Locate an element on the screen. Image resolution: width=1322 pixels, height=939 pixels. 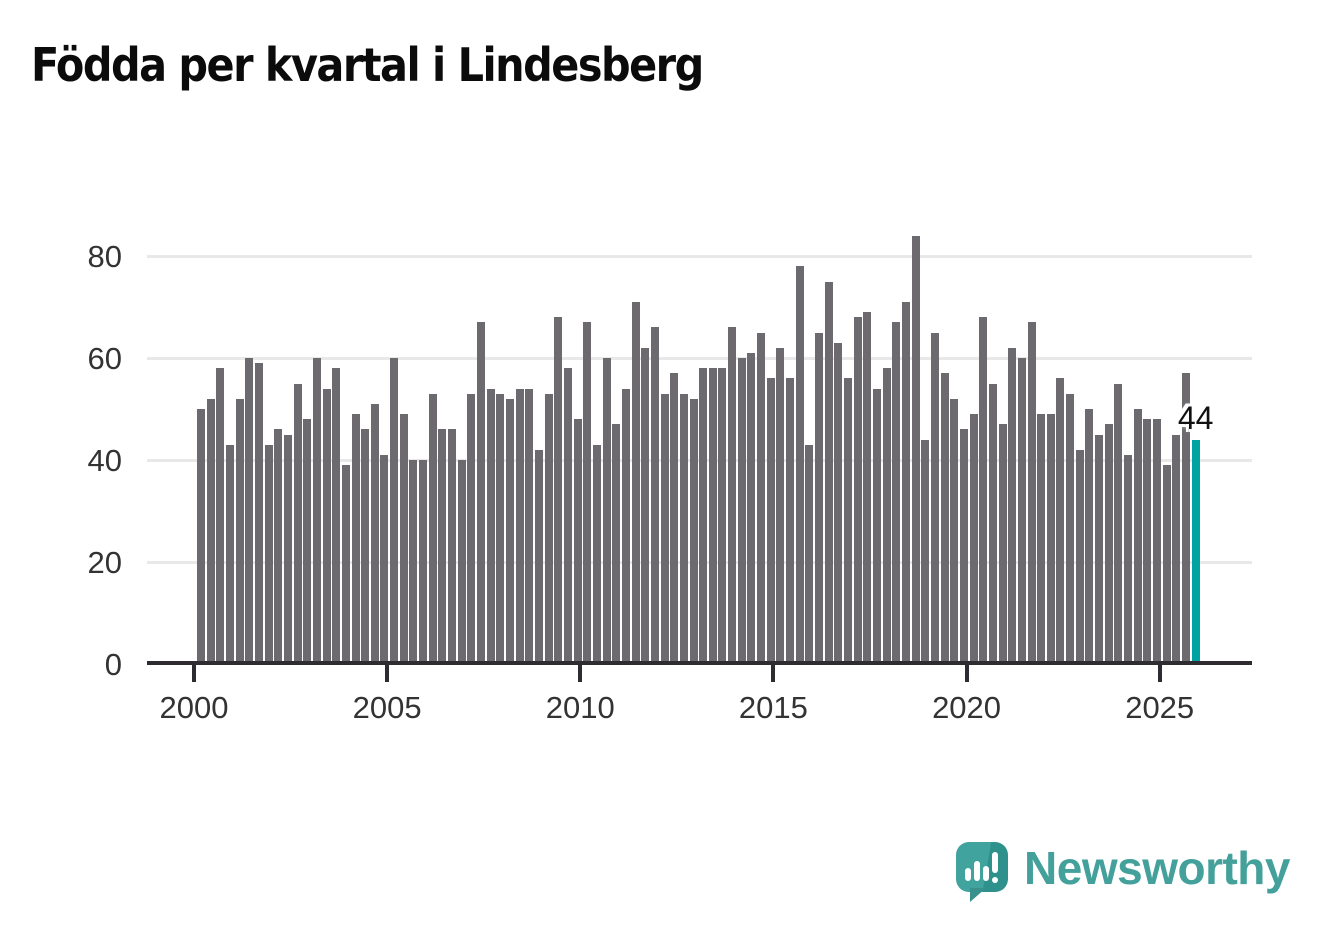
y-axis-label: 60 is located at coordinates (104, 358).